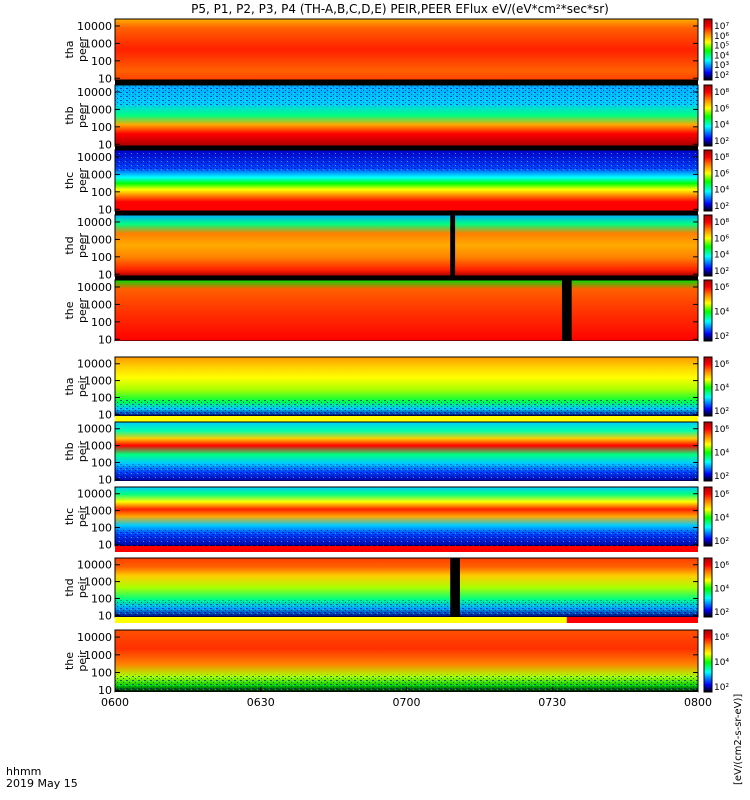 Image resolution: width=750 pixels, height=800 pixels. Describe the element at coordinates (721, 47) in the screenshot. I see `colorbar-tick-label: 10⁵` at that location.